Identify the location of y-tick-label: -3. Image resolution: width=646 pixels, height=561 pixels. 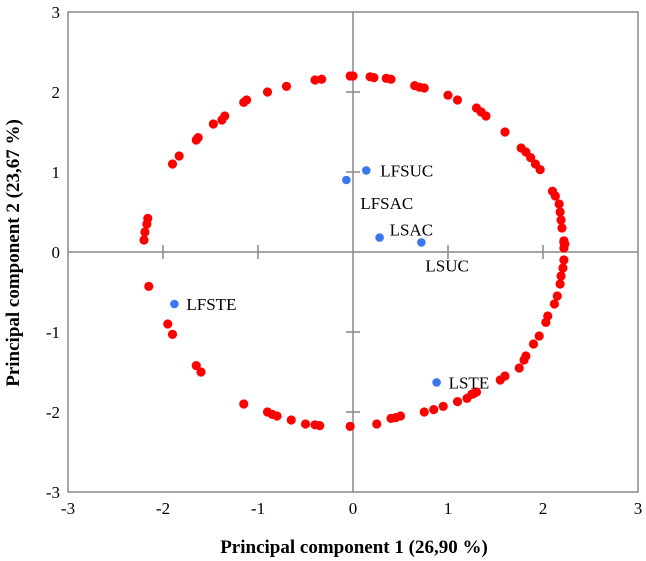
(53, 492).